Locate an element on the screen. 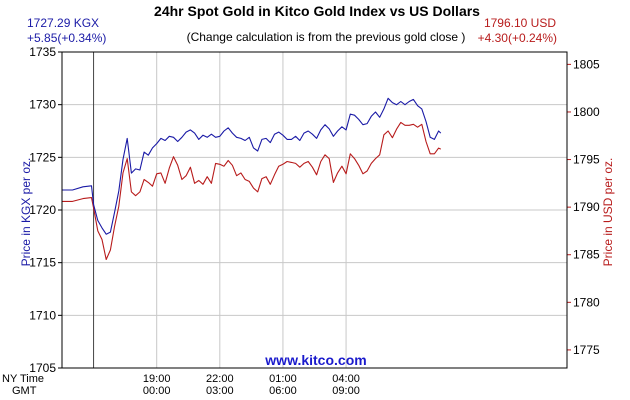 This screenshot has width=630, height=400. y-left-tick-label: 1720 is located at coordinates (42, 210).